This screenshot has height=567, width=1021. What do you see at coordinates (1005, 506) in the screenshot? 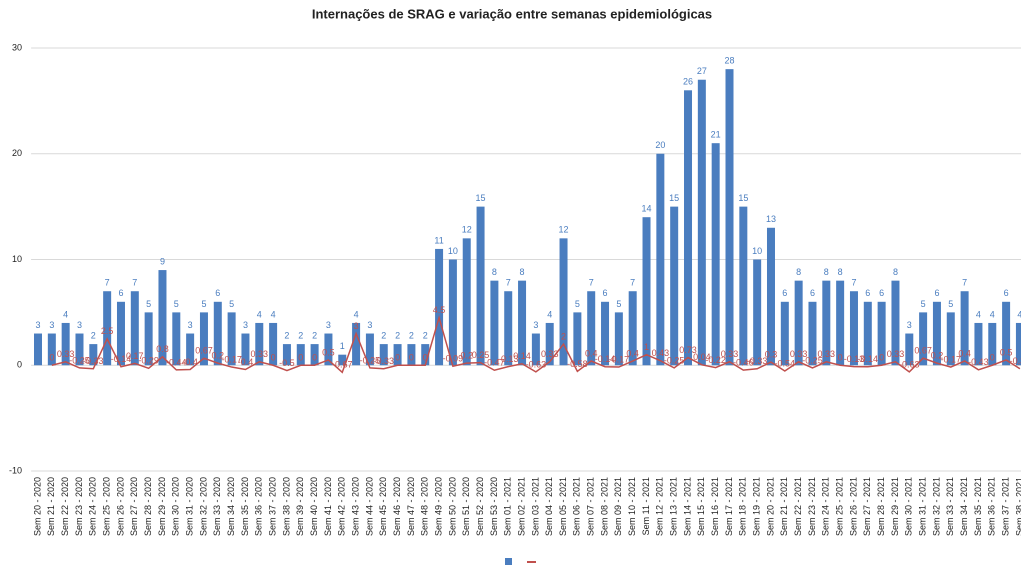
I see `x-tick-label: Sem 37 - 2021` at bounding box center [1005, 506].